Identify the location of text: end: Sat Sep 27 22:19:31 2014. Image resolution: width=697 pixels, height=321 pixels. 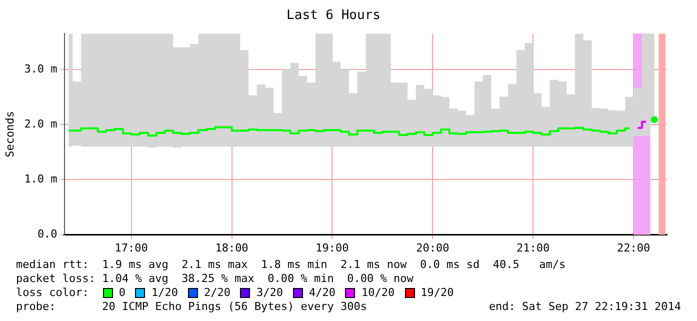
(584, 307).